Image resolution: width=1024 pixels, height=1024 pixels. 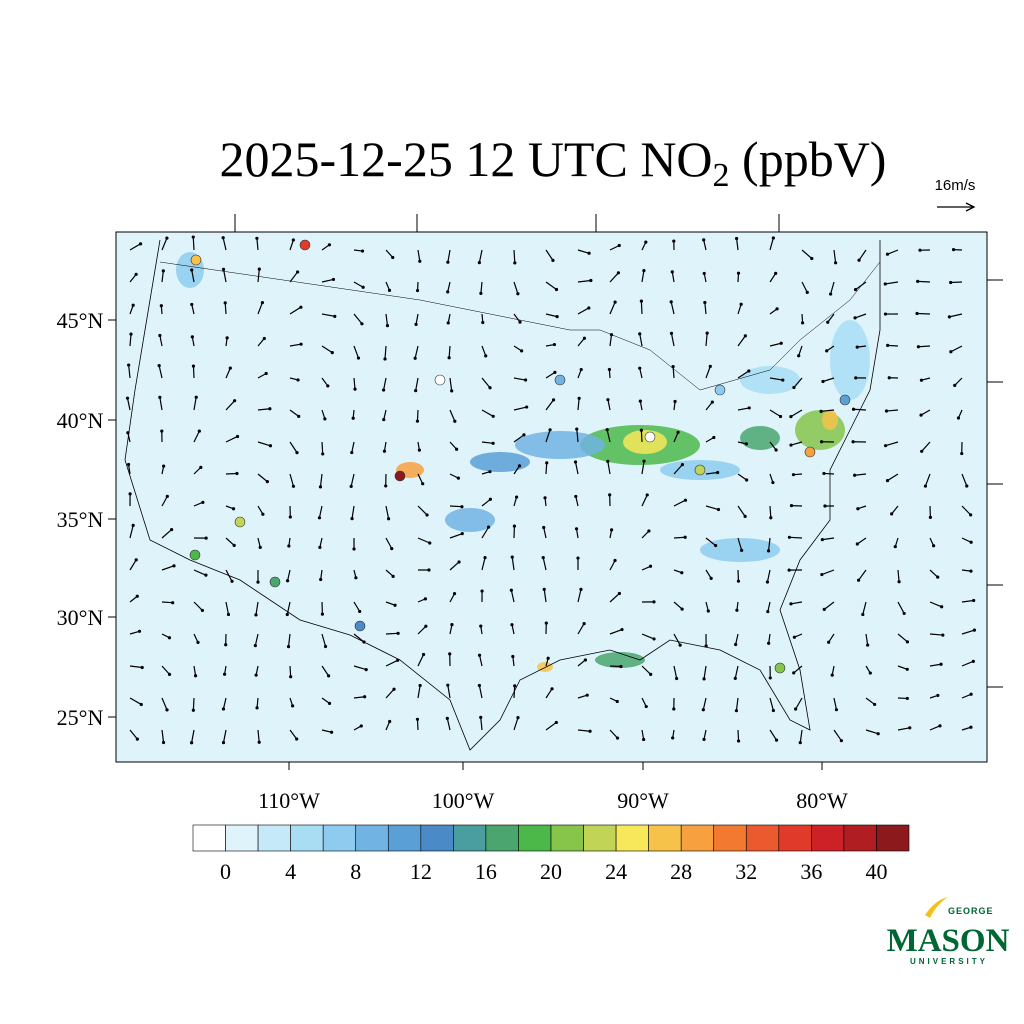 What do you see at coordinates (400, 476) in the screenshot?
I see `station` at bounding box center [400, 476].